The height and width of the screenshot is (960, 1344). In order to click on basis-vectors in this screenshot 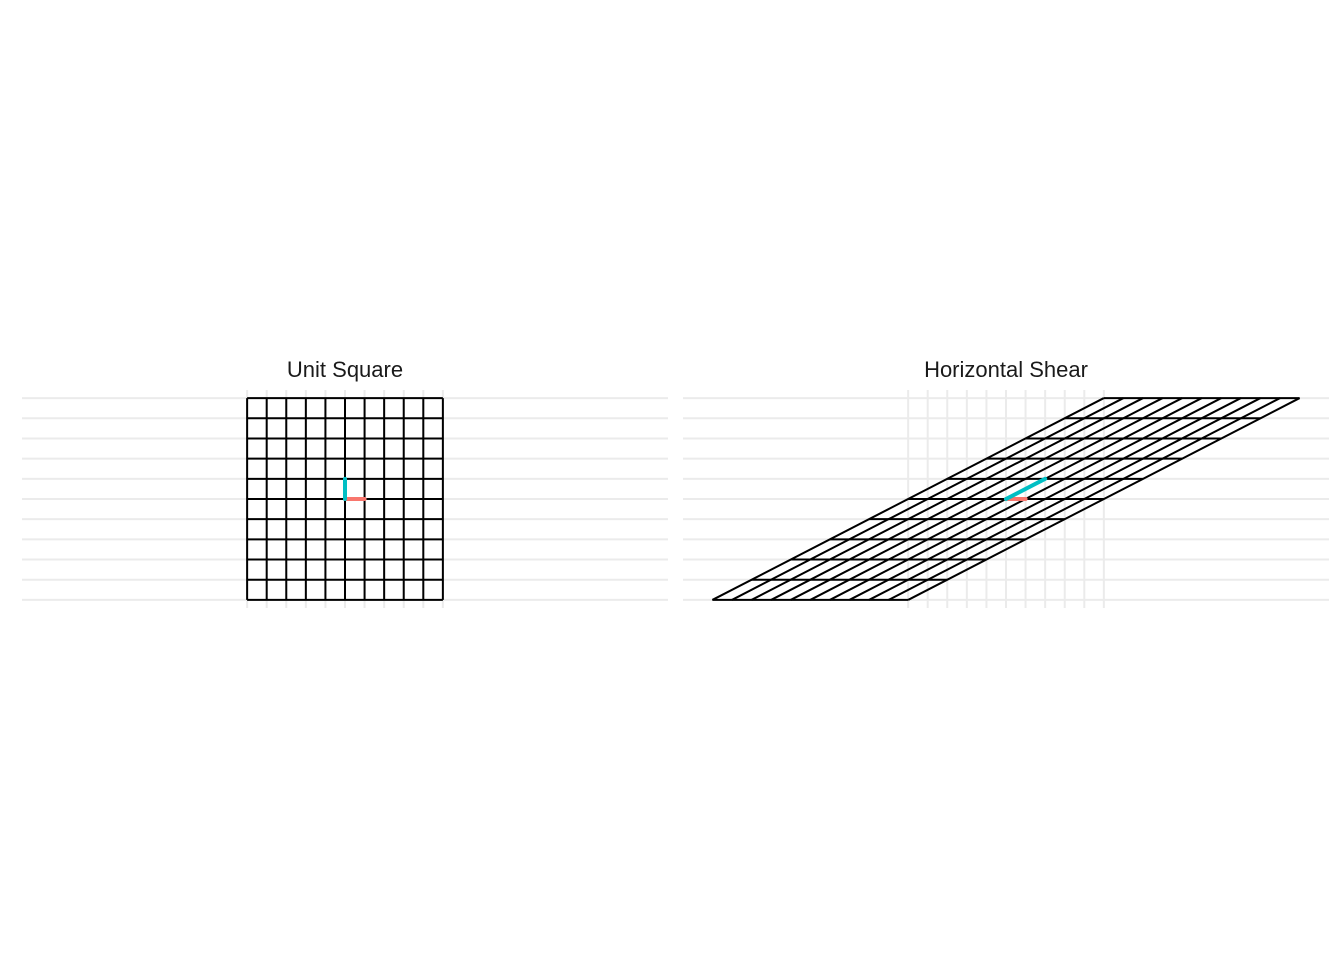, I will do `click(355, 489)`.